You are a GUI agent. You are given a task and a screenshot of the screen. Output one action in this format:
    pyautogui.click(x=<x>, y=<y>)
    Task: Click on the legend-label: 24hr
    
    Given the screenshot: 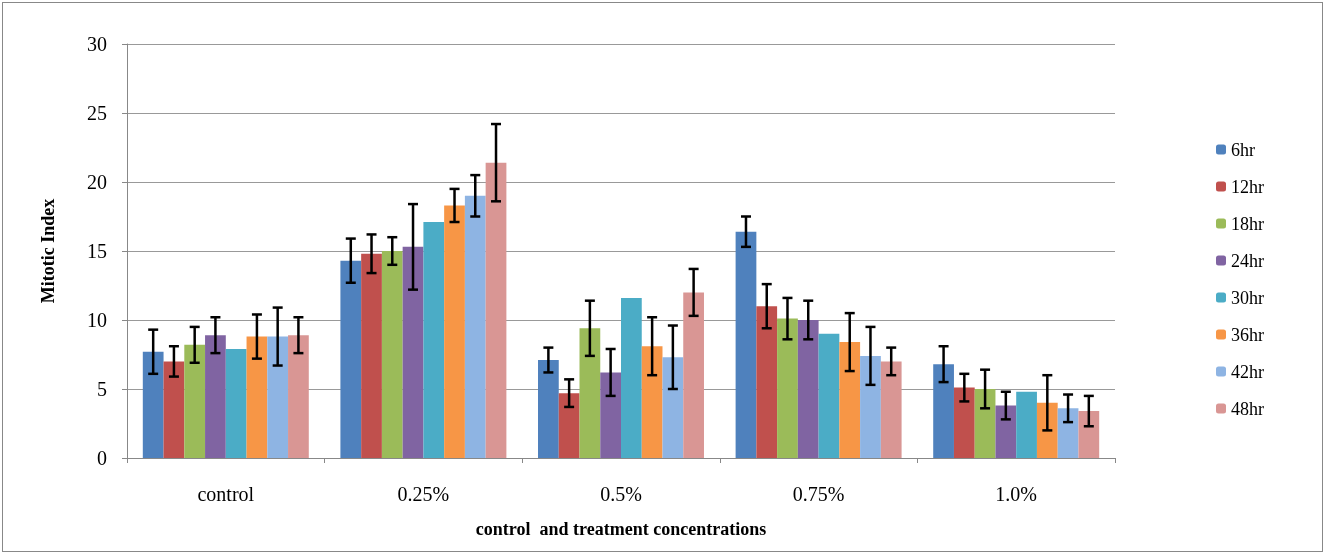 What is the action you would take?
    pyautogui.click(x=1248, y=260)
    